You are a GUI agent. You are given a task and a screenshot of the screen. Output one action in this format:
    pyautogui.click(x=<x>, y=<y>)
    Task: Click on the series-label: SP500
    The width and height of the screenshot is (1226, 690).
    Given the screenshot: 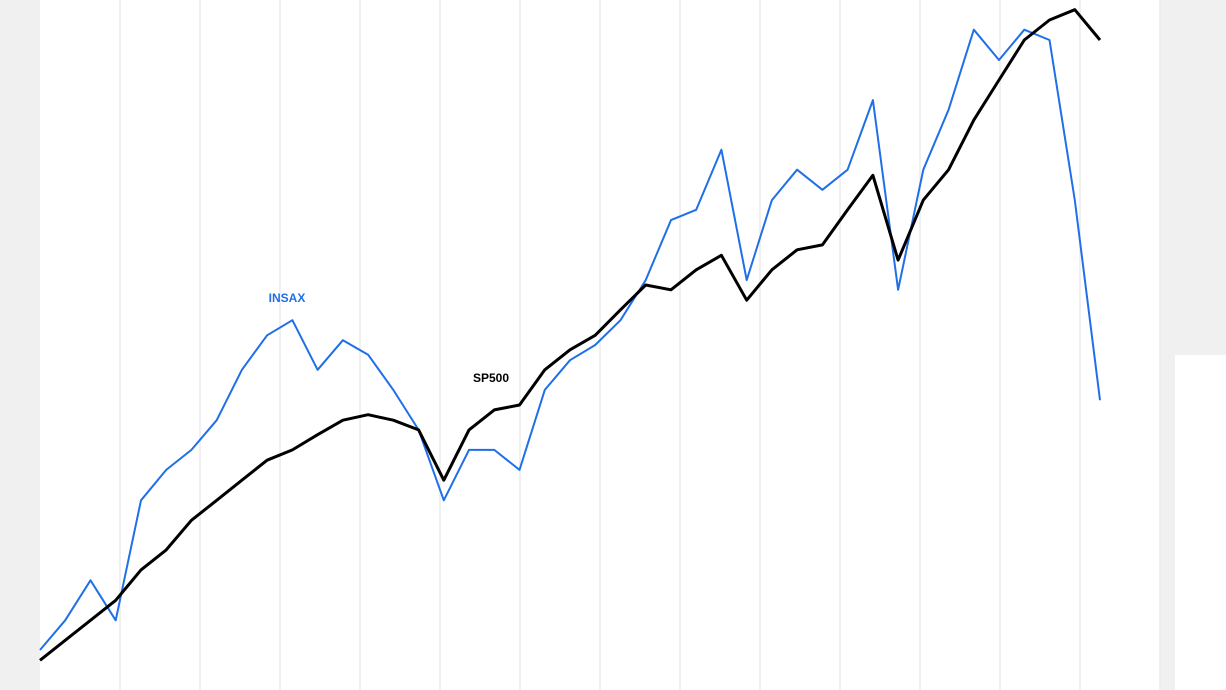 What is the action you would take?
    pyautogui.click(x=491, y=378)
    